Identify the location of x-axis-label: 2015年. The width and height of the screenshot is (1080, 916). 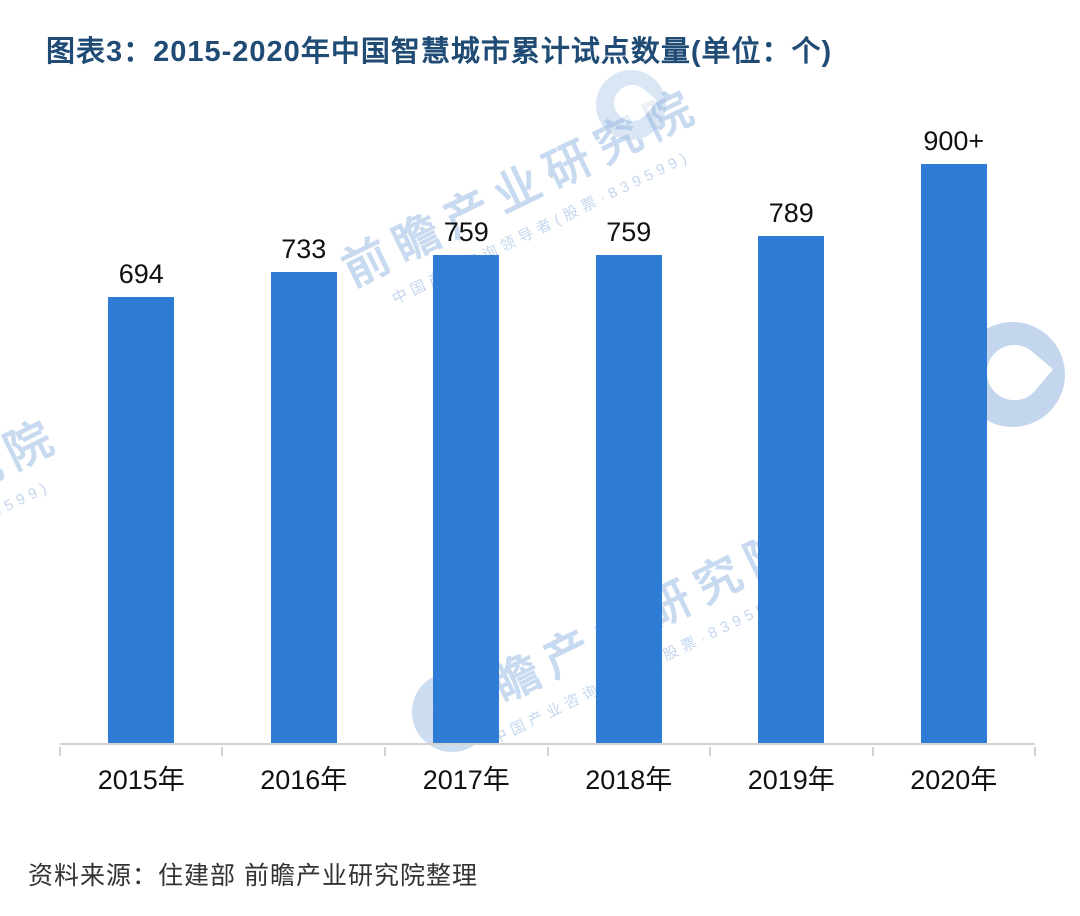
(141, 780).